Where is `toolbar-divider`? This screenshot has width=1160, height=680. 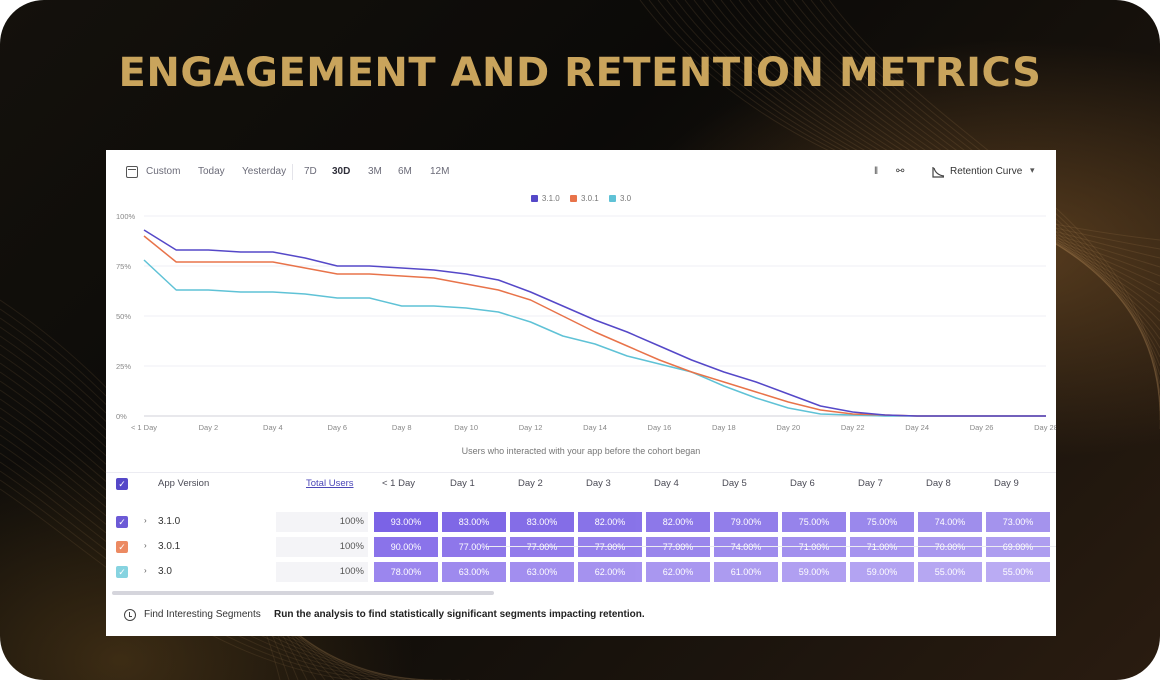 toolbar-divider is located at coordinates (292, 172).